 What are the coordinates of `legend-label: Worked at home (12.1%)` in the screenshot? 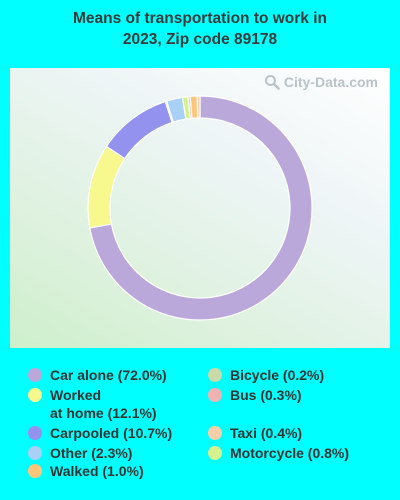 It's located at (103, 404).